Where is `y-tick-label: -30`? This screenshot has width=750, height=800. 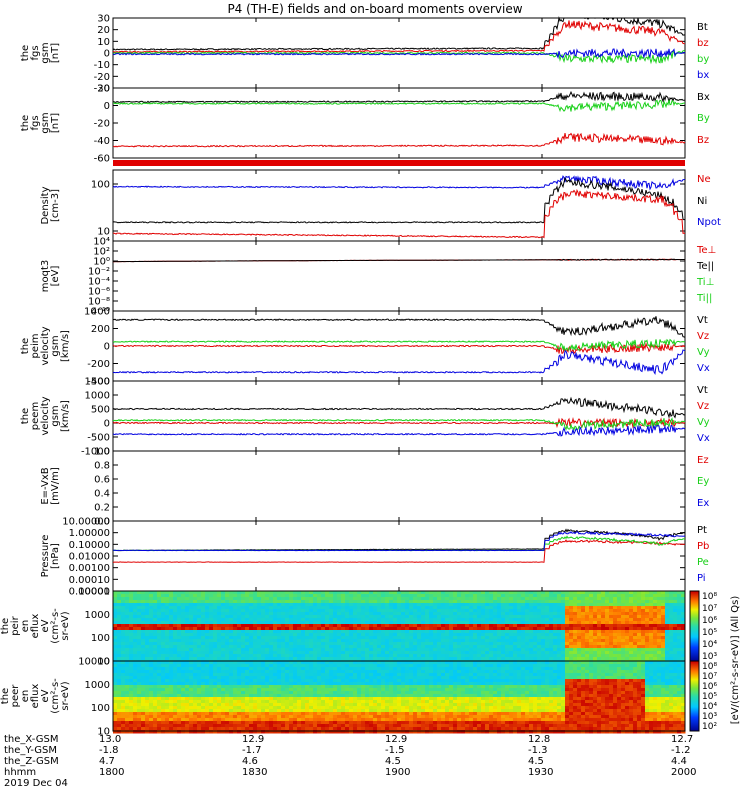
y-tick-label: -30 is located at coordinates (102, 89).